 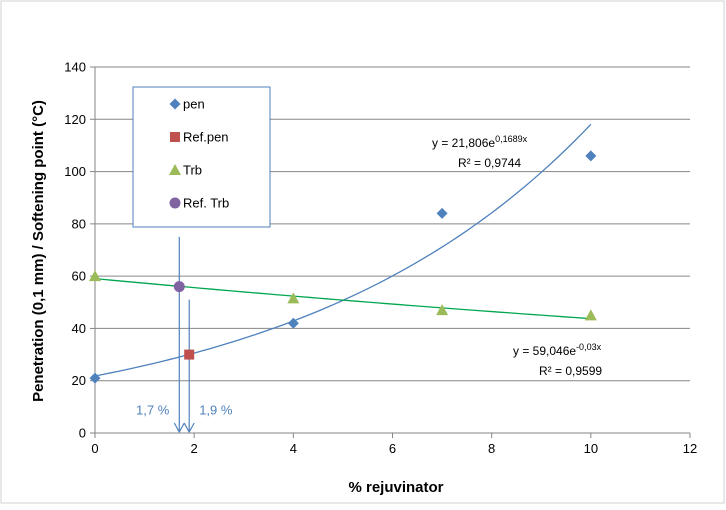 I want to click on legend-label: Trb, so click(x=192, y=170).